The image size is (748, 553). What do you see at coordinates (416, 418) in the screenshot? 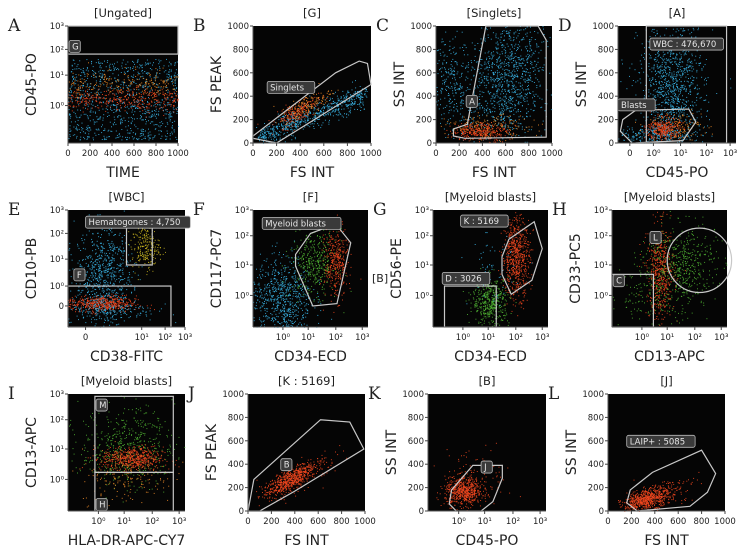
I see `y-tick-label: 800` at bounding box center [416, 418].